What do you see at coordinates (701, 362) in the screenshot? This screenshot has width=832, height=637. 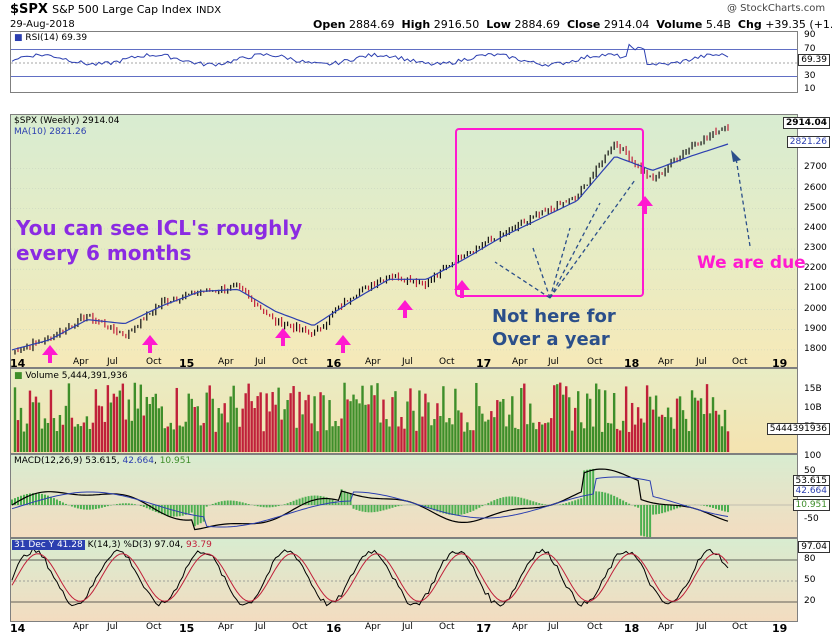 I see `price-x-tick: Jul` at bounding box center [701, 362].